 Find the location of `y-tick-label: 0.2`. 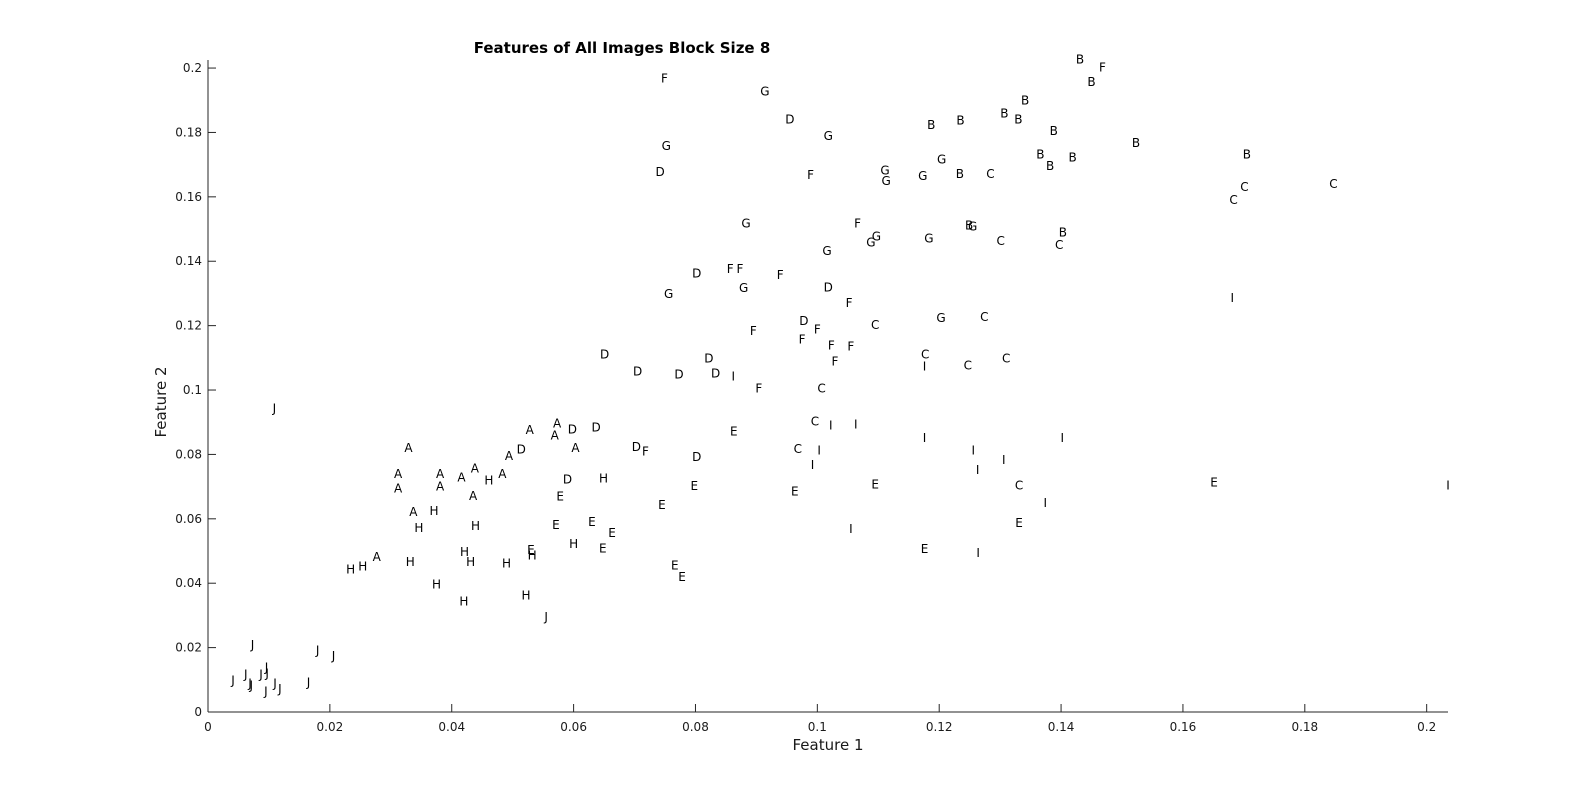

y-tick-label: 0.2 is located at coordinates (192, 68).